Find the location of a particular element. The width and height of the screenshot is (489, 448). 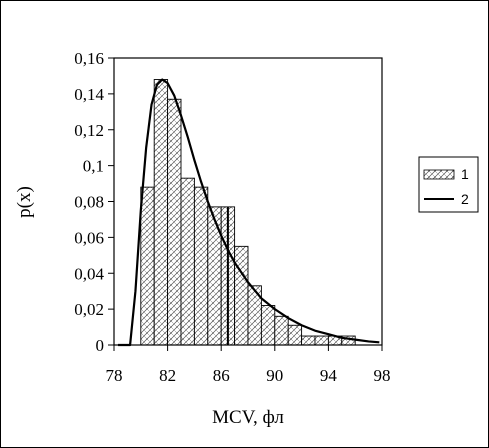

y-tick-label: 0,12 is located at coordinates (89, 130).